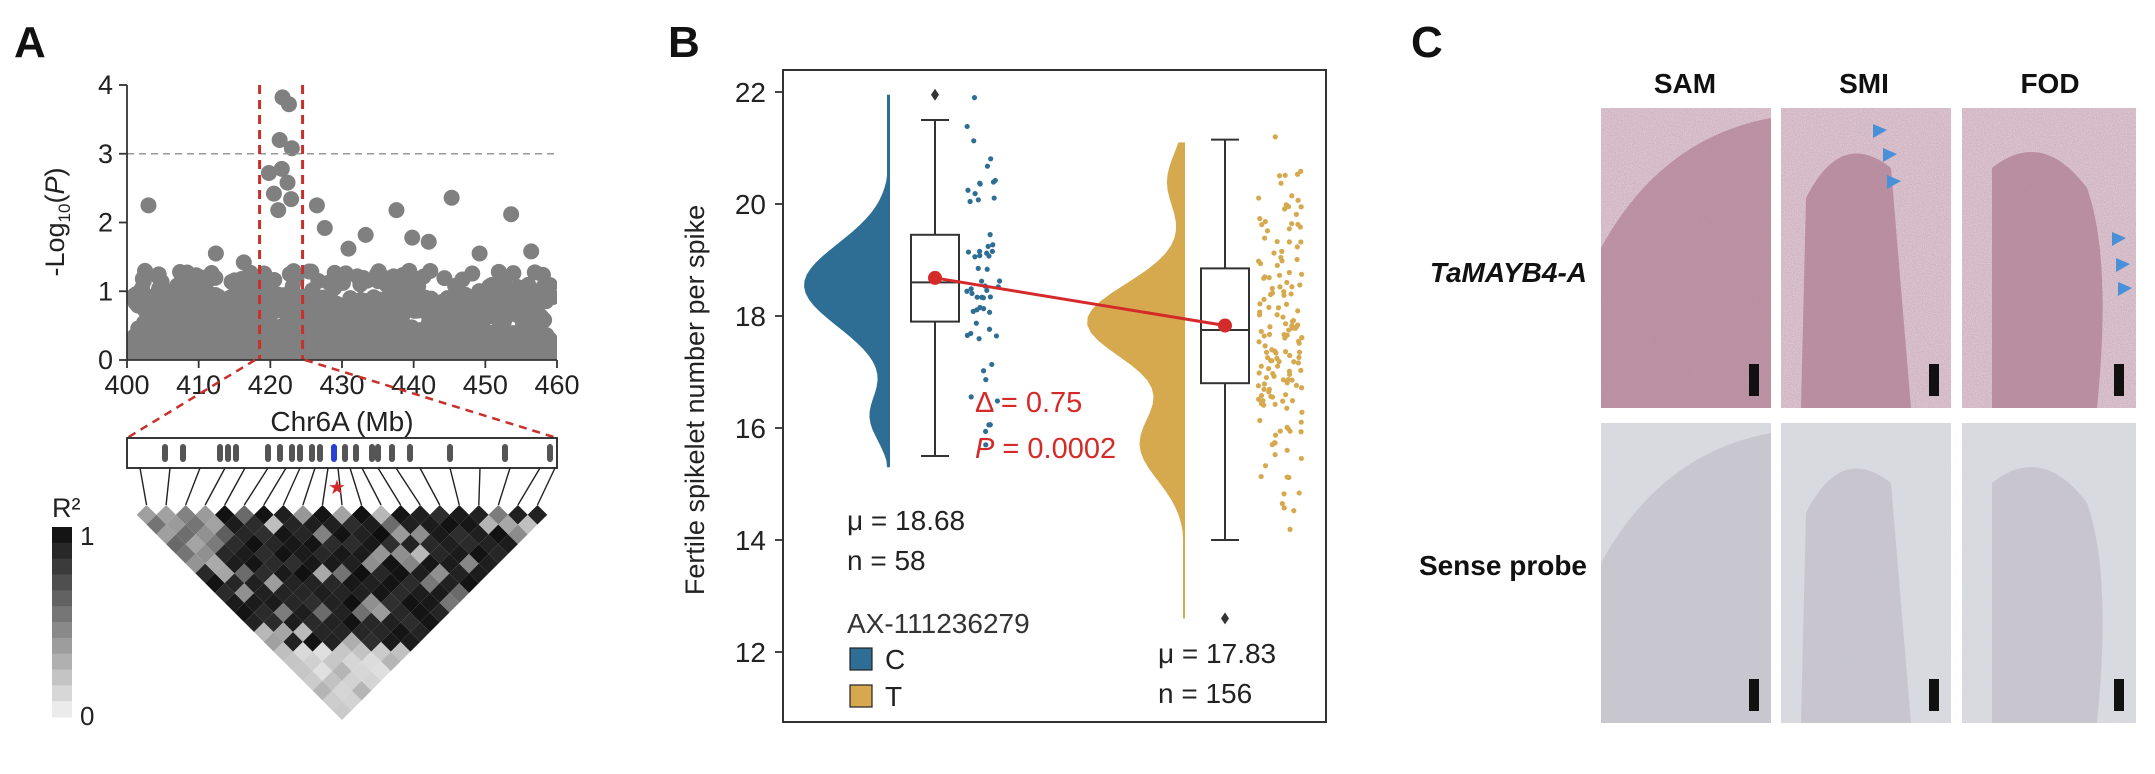  What do you see at coordinates (1028, 403) in the screenshot?
I see `delta-annotation: Δ = 0.75` at bounding box center [1028, 403].